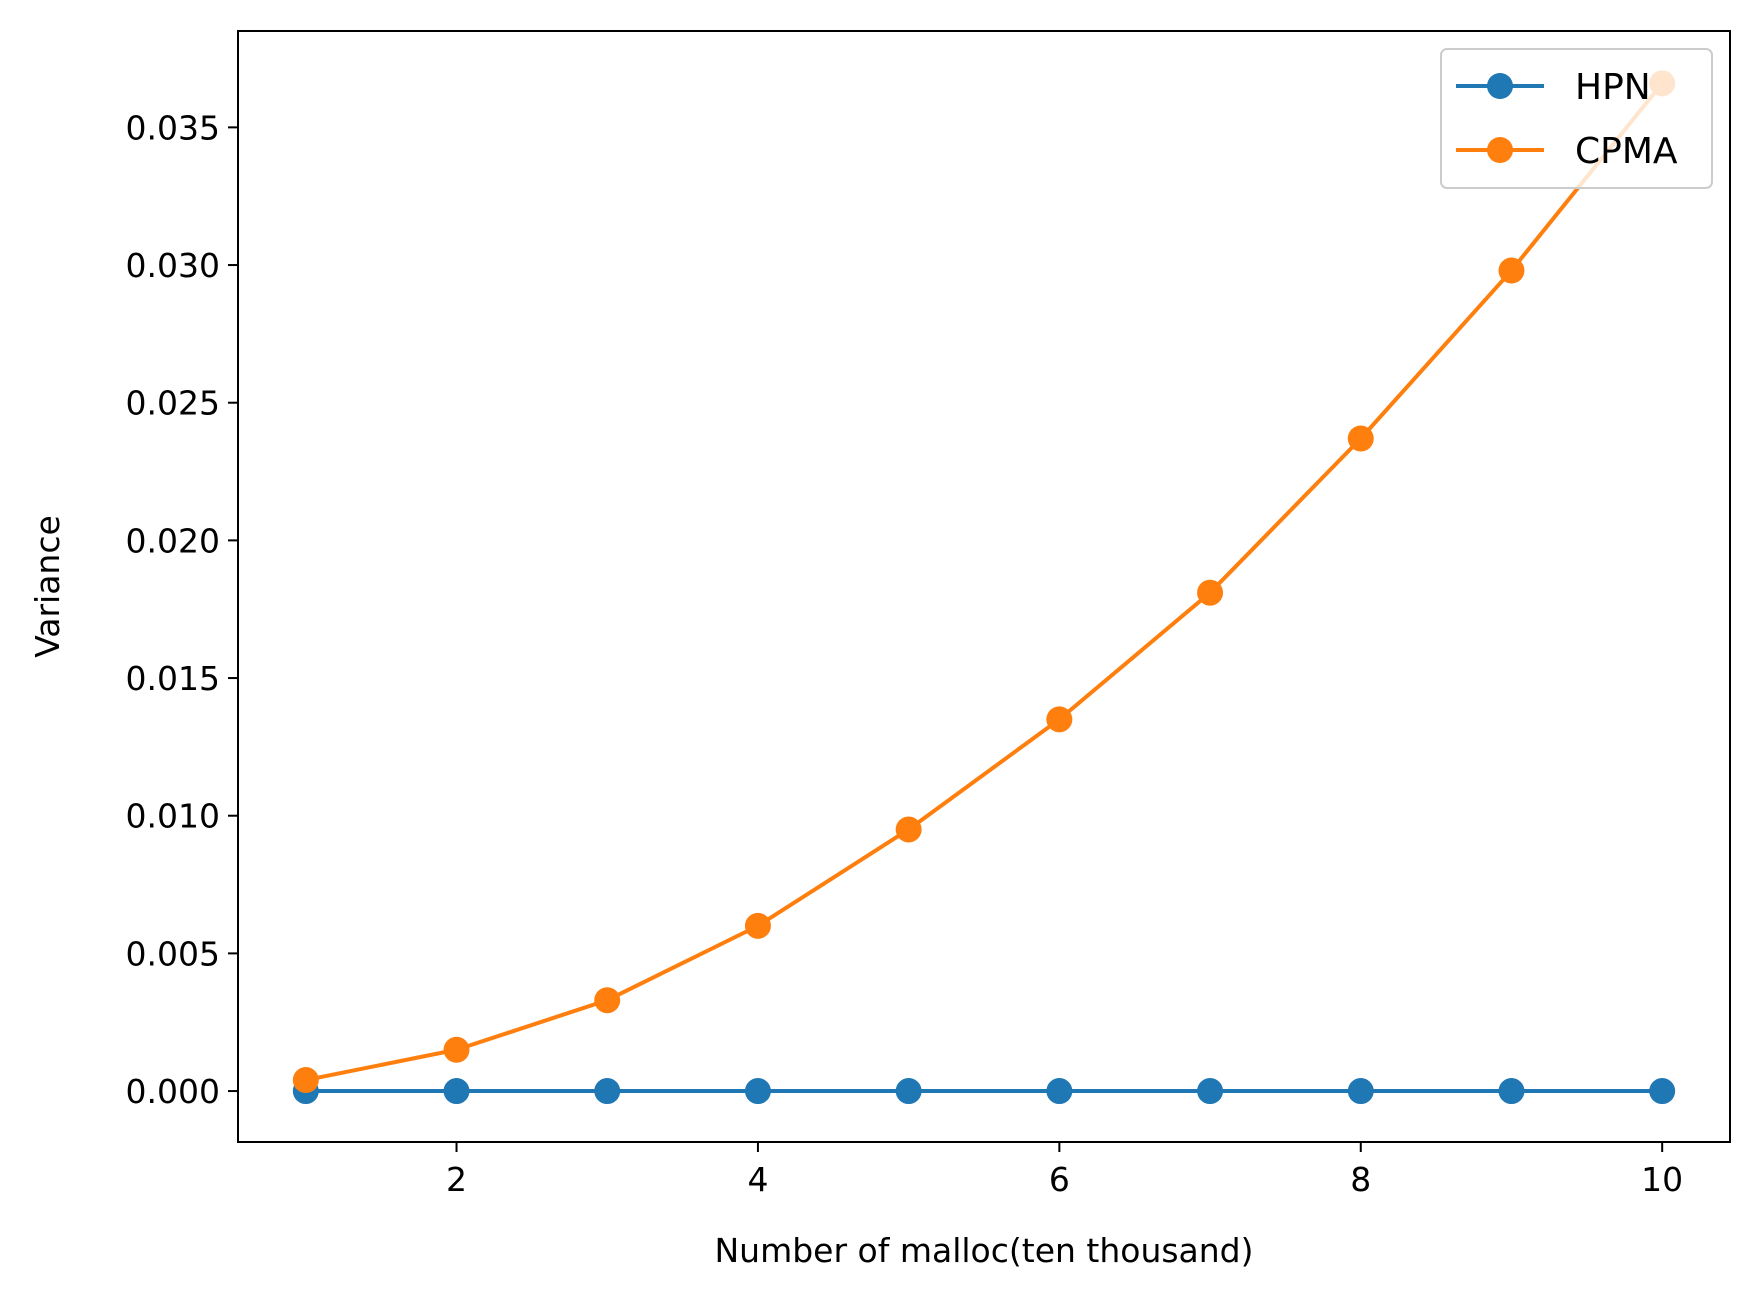 The image size is (1755, 1298). I want to click on legend: HPN CPMA, so click(1576, 118).